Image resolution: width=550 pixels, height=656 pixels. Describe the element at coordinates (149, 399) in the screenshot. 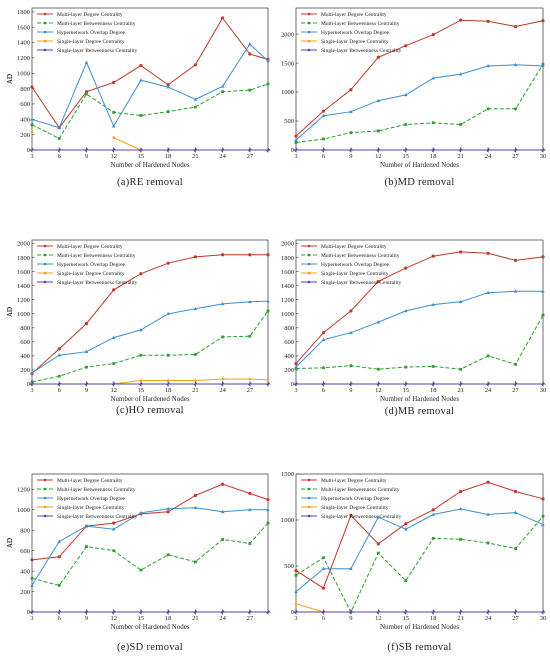

I see `x-axis-label: Number of Hardened Nodes` at that location.